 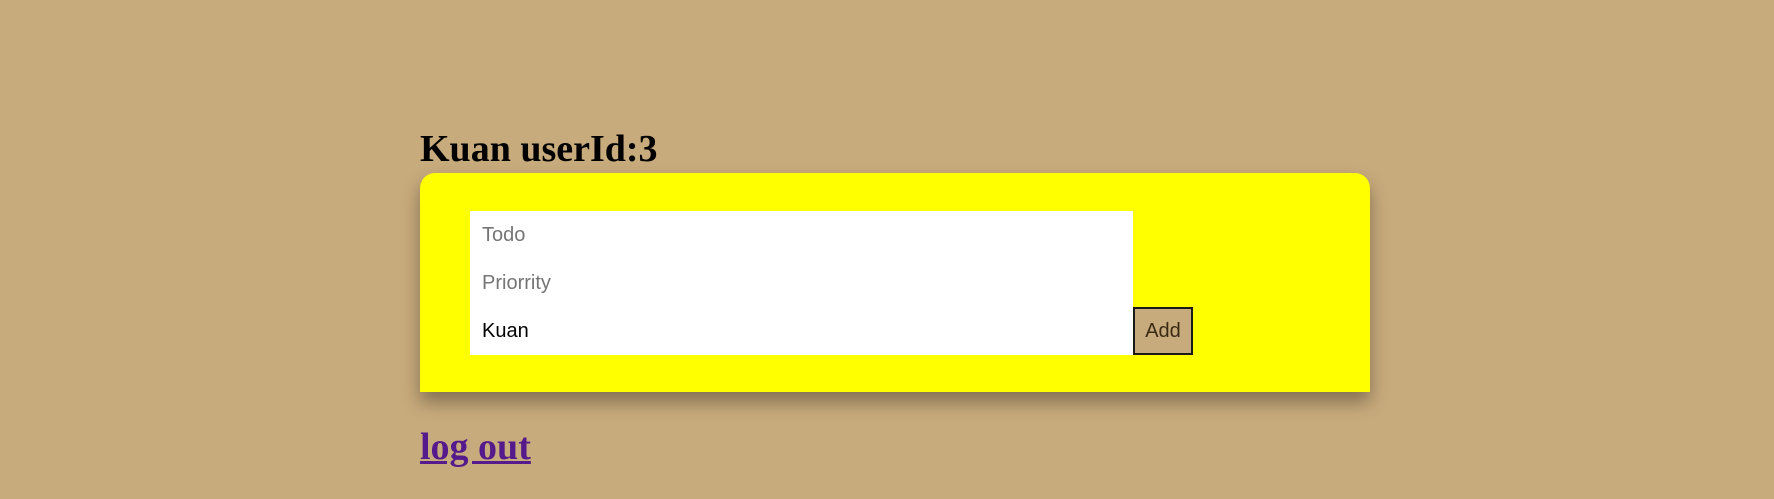 I want to click on todo-input, so click(x=801, y=235).